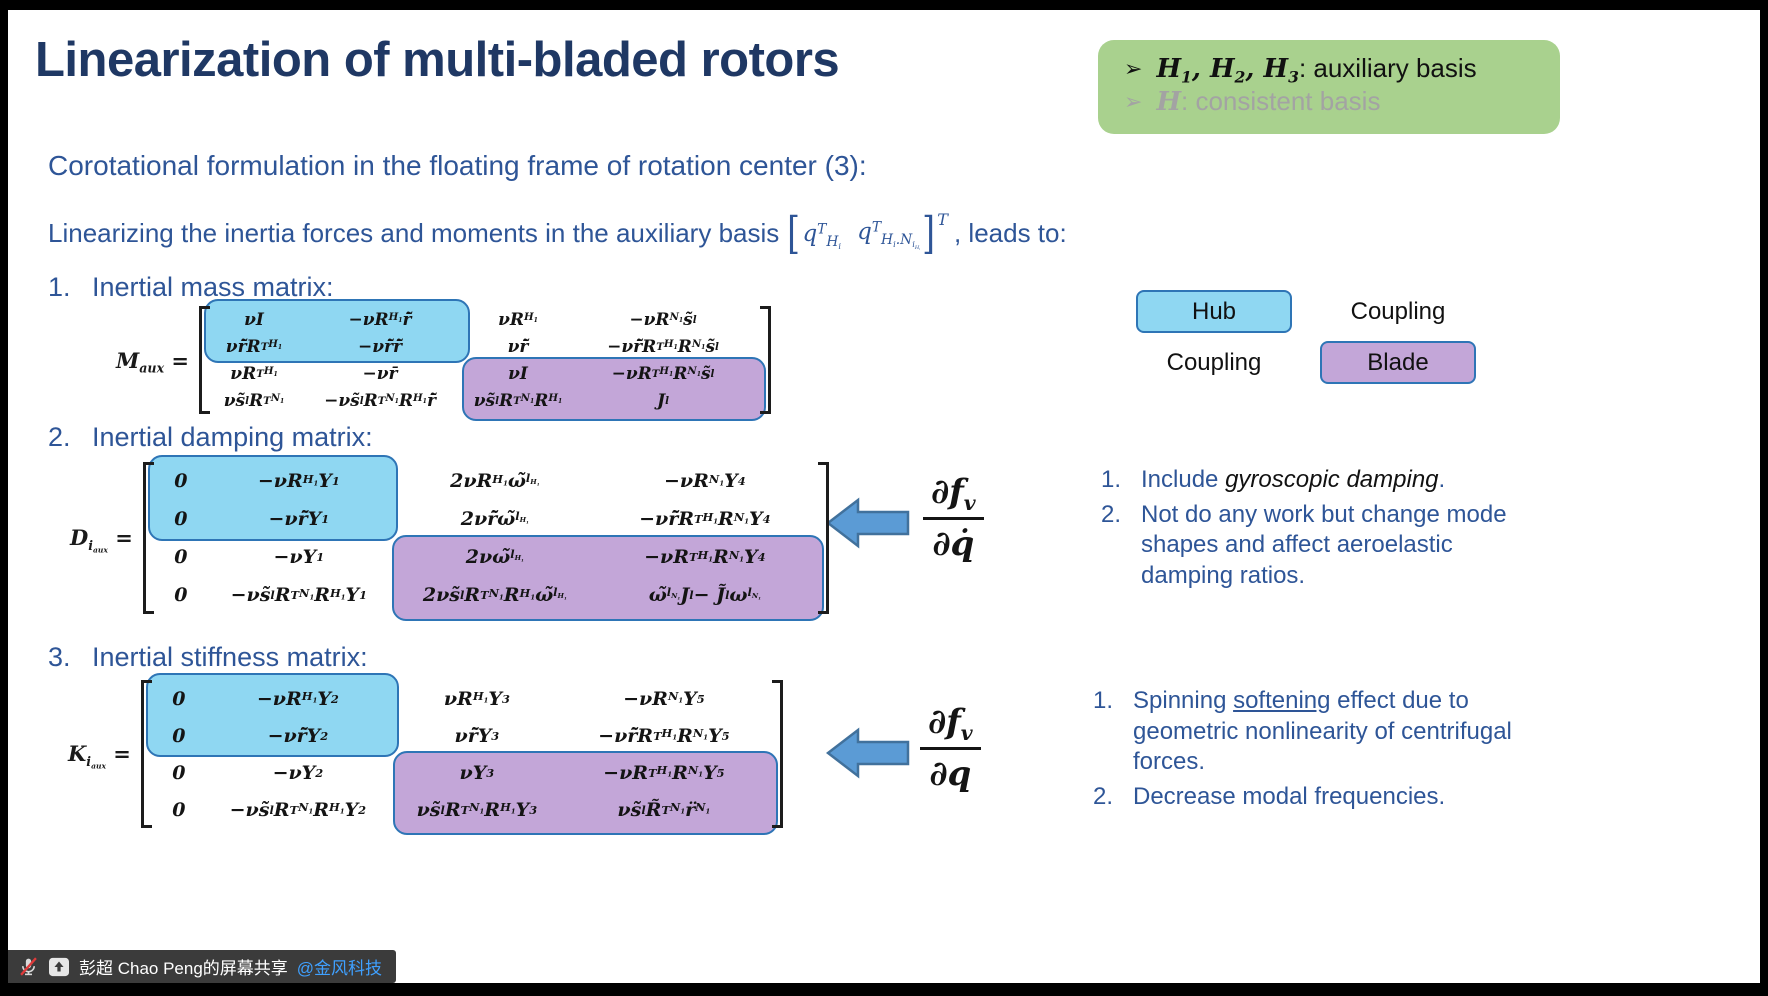  Describe the element at coordinates (518, 346) in the screenshot. I see `matrix-cell: νr̄̃` at that location.